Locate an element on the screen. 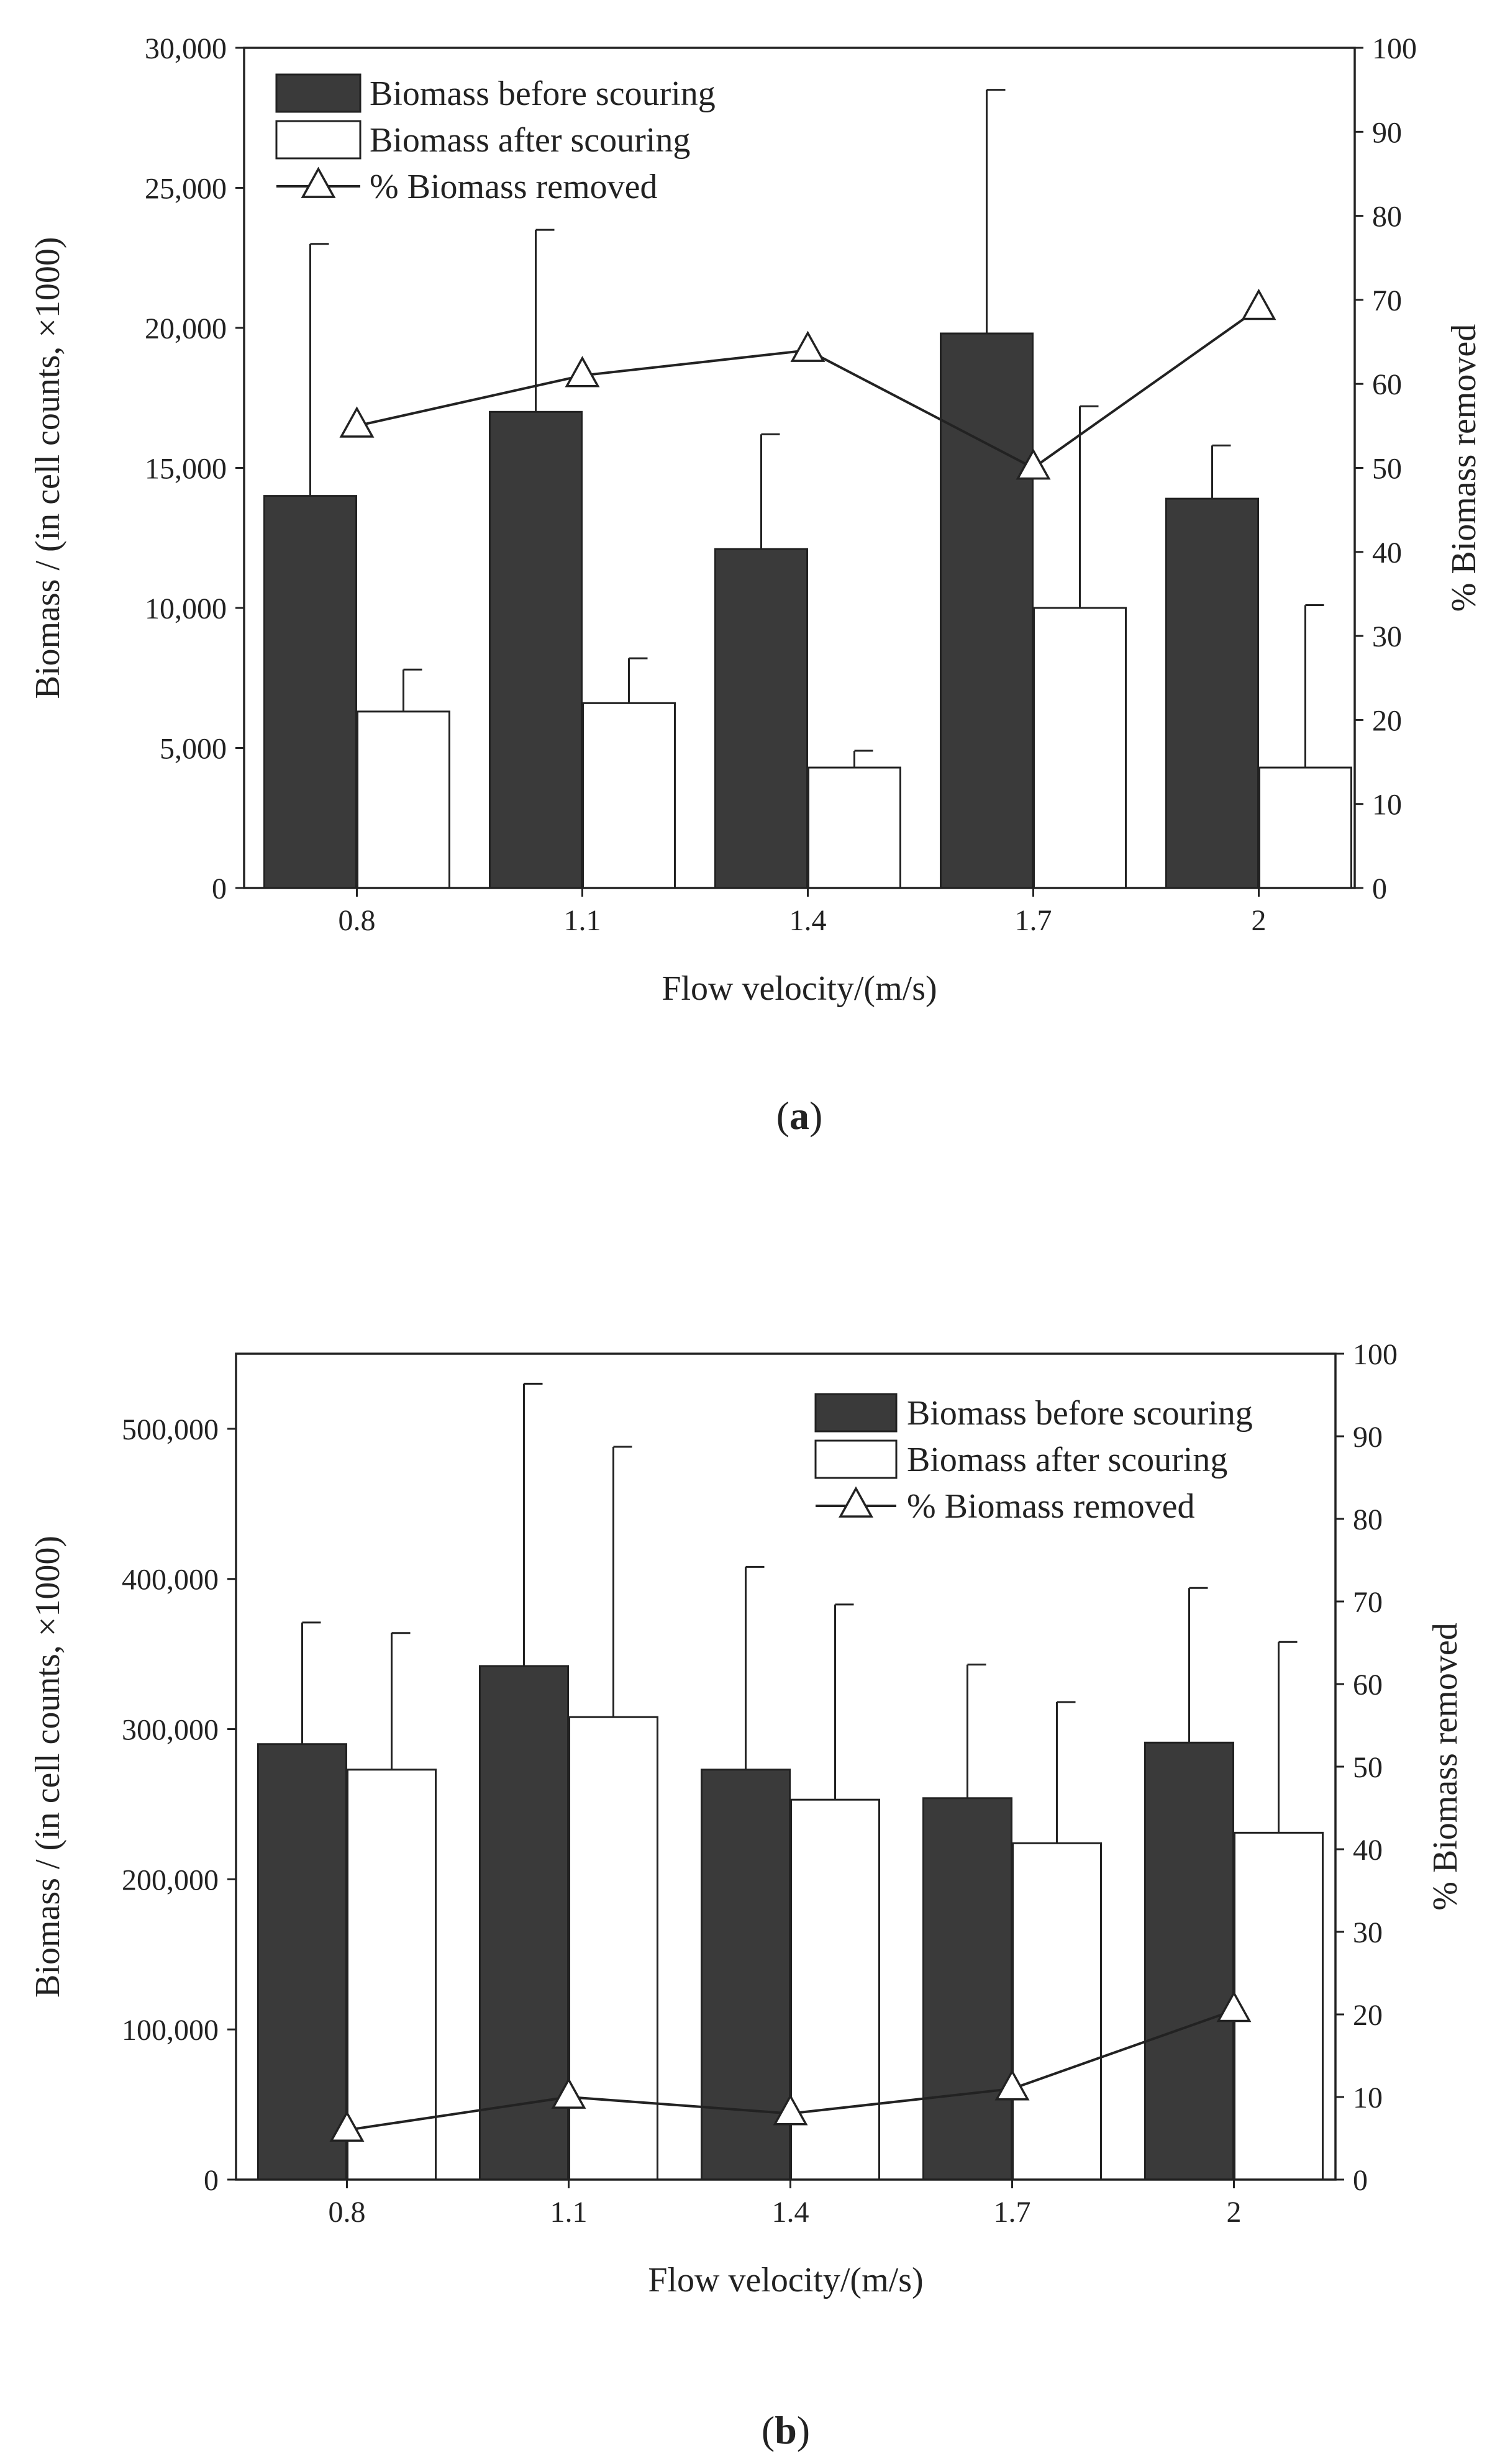  caption-letter: b is located at coordinates (786, 2430).